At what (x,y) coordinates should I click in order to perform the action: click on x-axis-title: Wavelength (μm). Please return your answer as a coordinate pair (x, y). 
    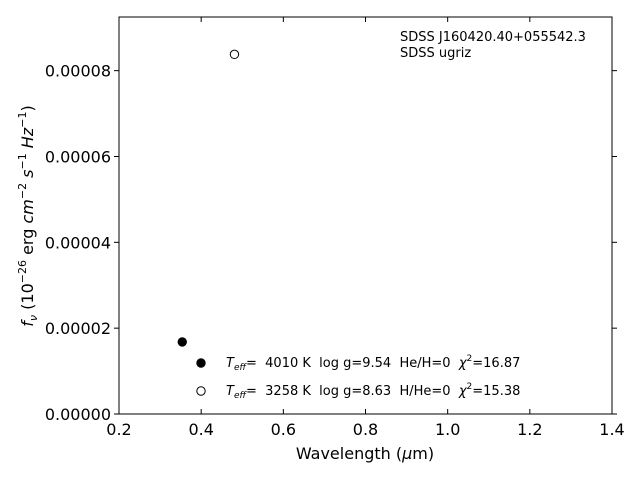
    Looking at the image, I should click on (365, 453).